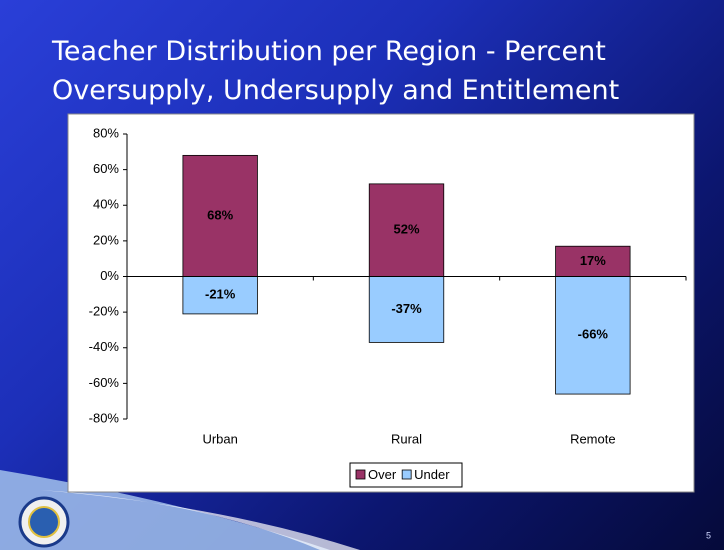  I want to click on y-tick-label: 0%, so click(109, 275).